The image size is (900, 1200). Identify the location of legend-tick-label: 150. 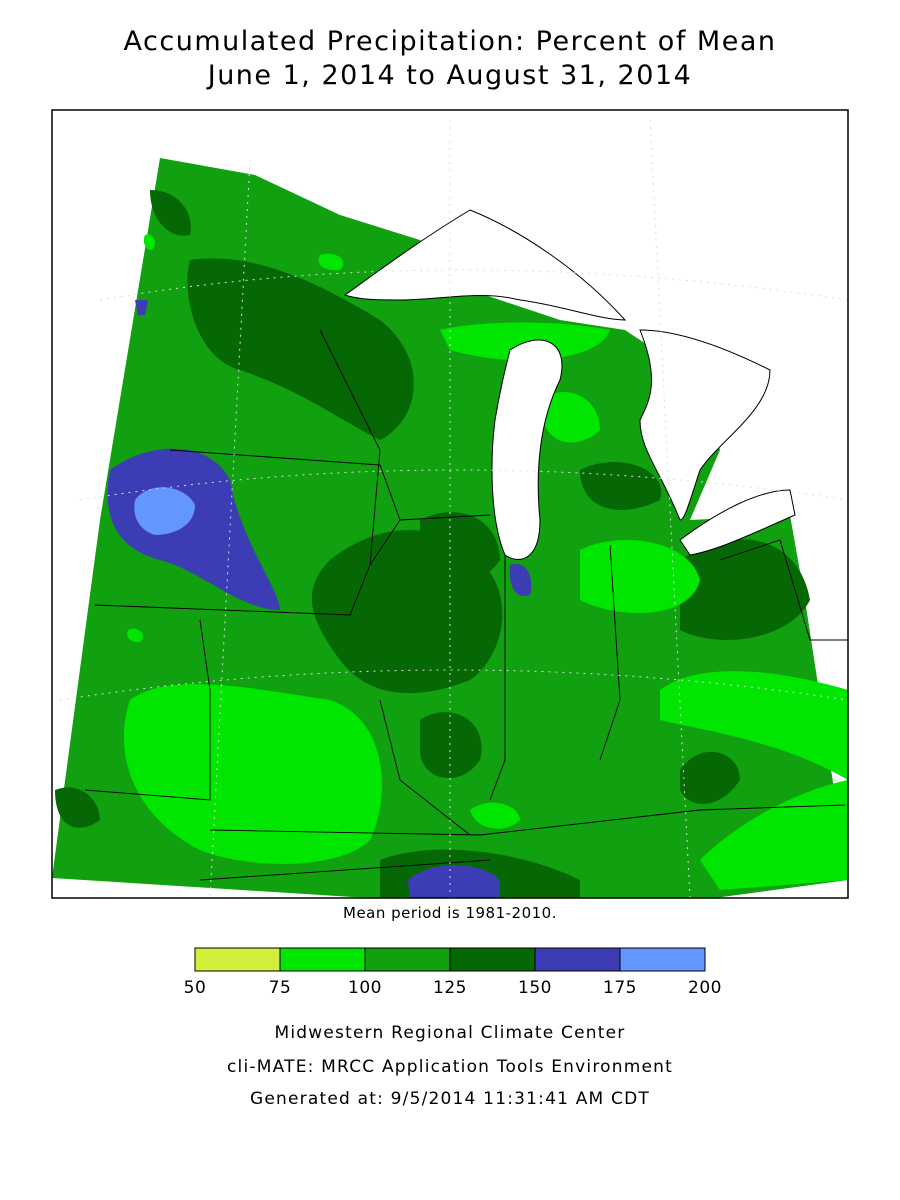
(535, 988).